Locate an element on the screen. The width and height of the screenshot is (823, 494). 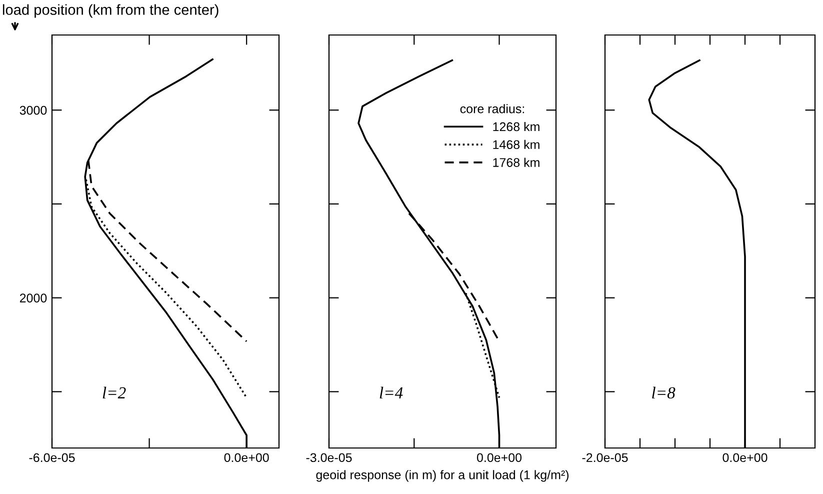
legend-title: core radius: is located at coordinates (492, 109).